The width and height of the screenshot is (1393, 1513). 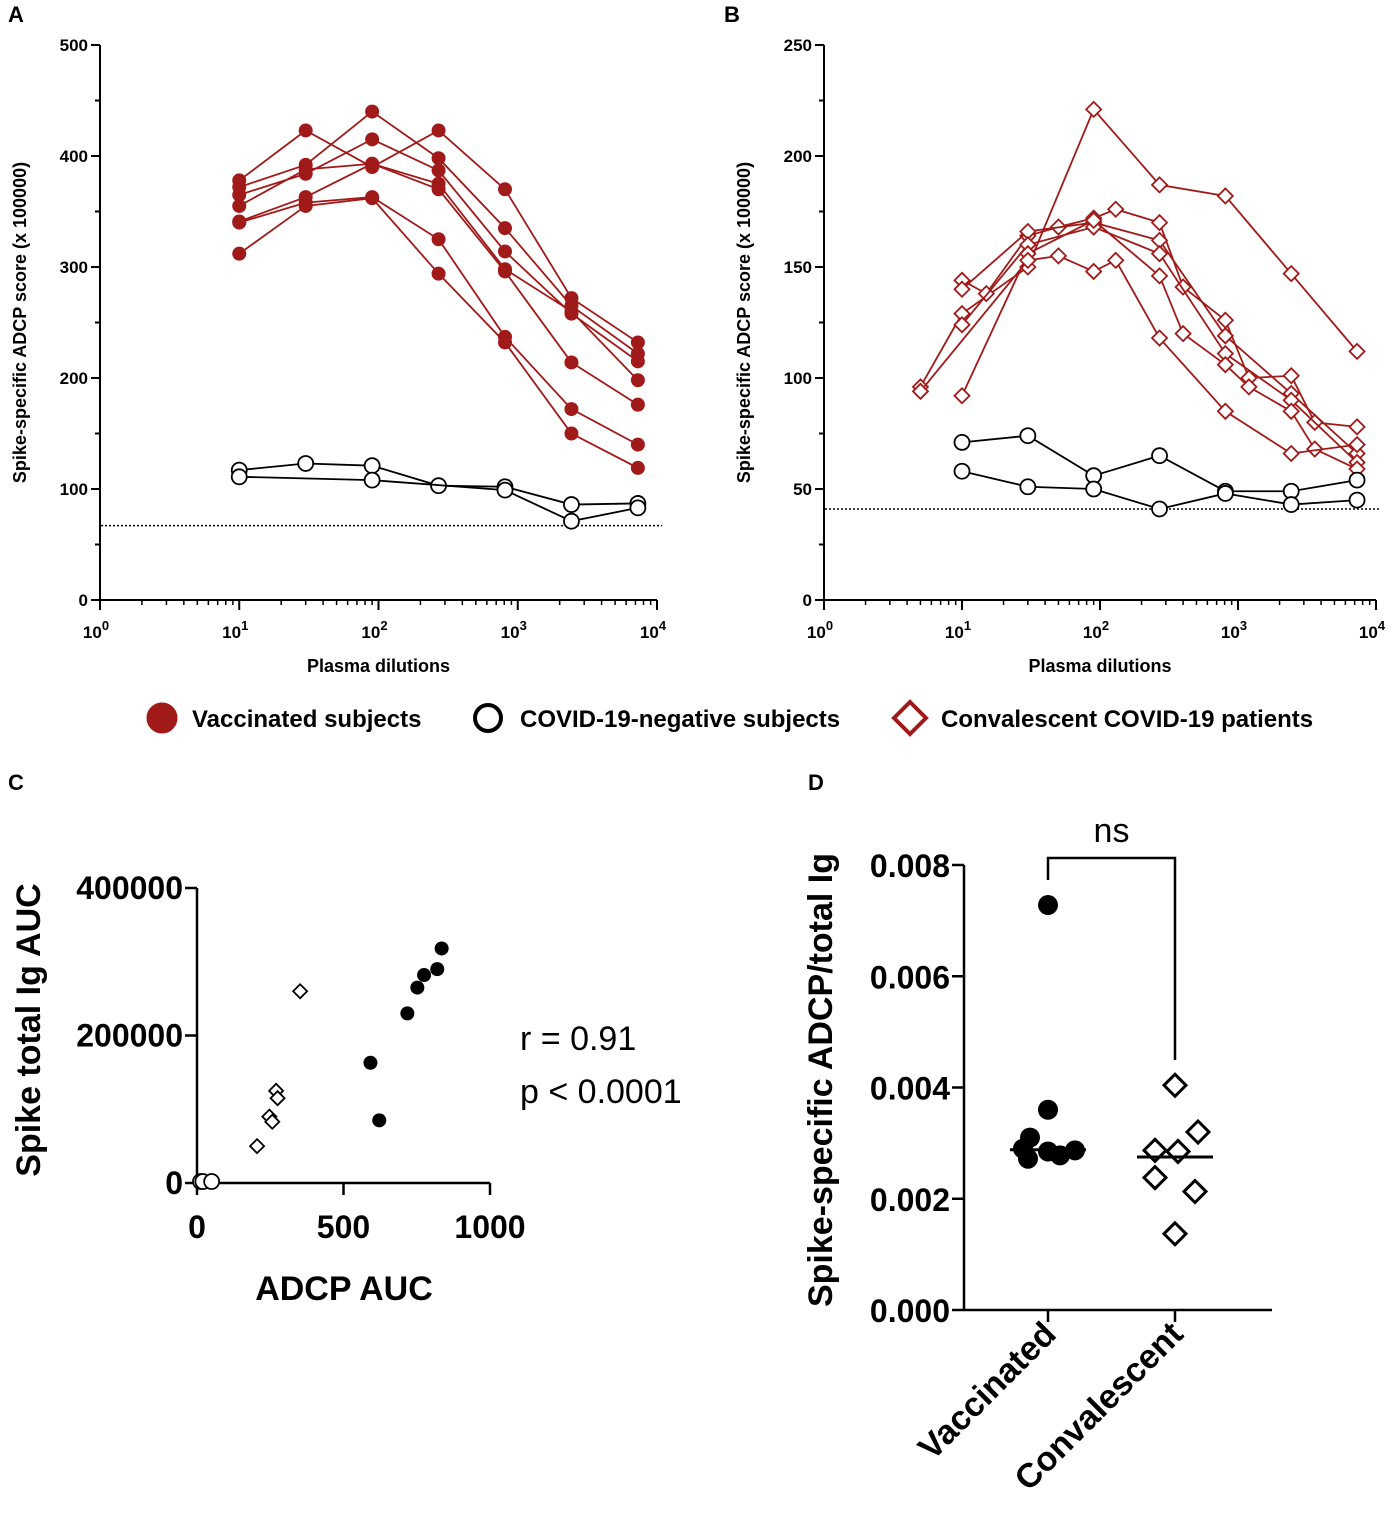 What do you see at coordinates (1096, 630) in the screenshot?
I see `panel-b-x-tick-label: 10²` at bounding box center [1096, 630].